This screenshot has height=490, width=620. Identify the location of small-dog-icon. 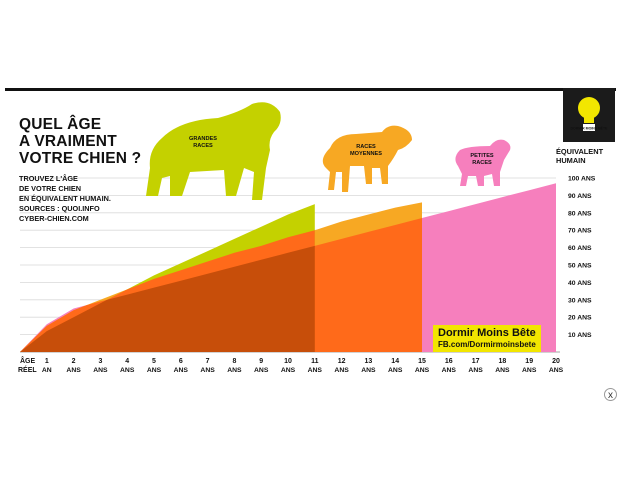
(483, 162).